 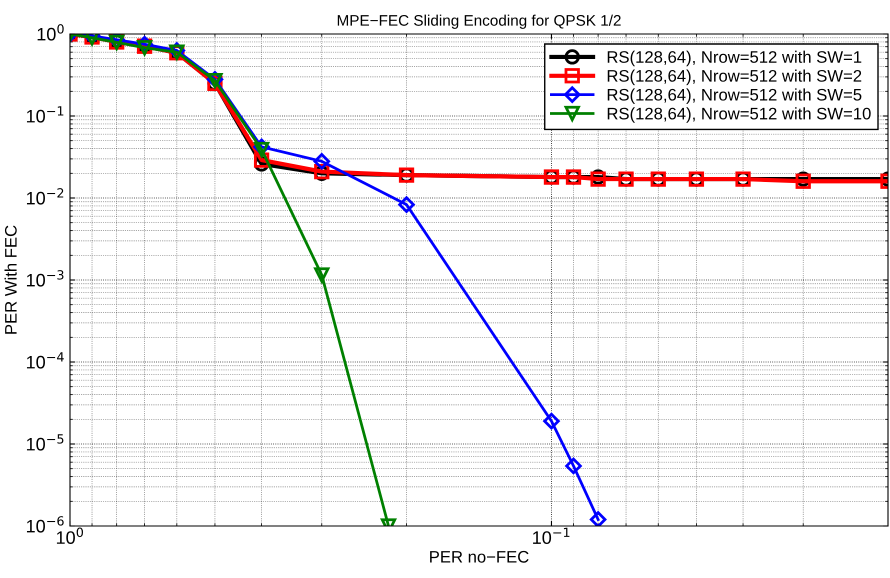 What do you see at coordinates (735, 78) in the screenshot?
I see `legend-label: RS(128,64), Nrow=512 with SW=2` at bounding box center [735, 78].